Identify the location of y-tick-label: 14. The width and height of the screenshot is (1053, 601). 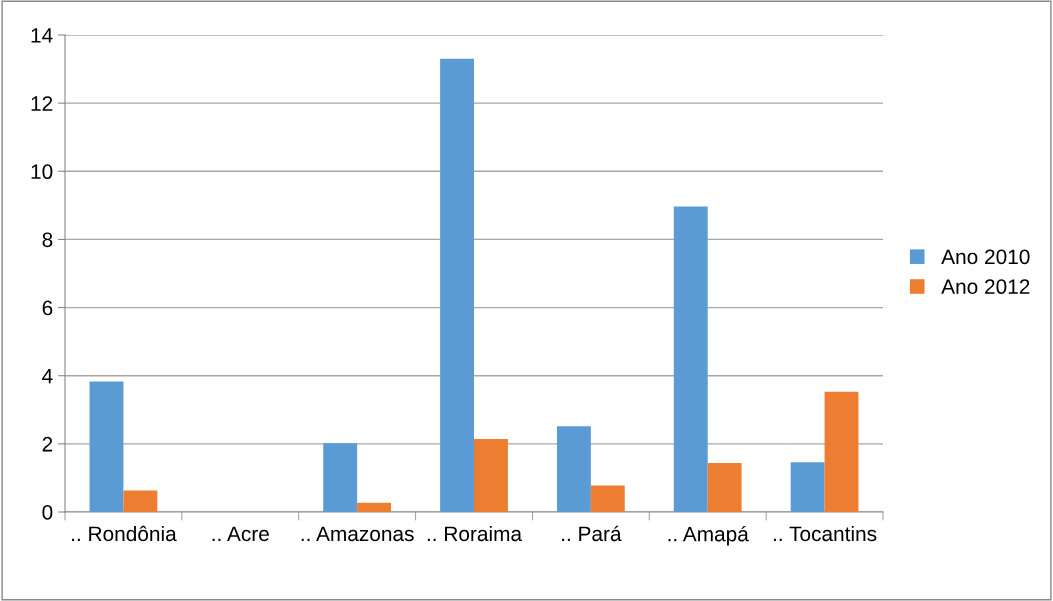
(42, 35).